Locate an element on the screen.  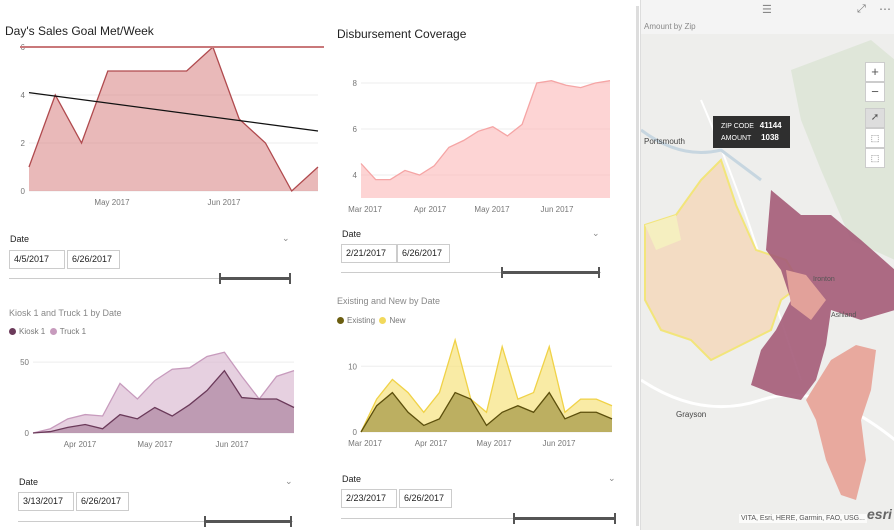
map-title: Amount by Zip is located at coordinates (670, 26).